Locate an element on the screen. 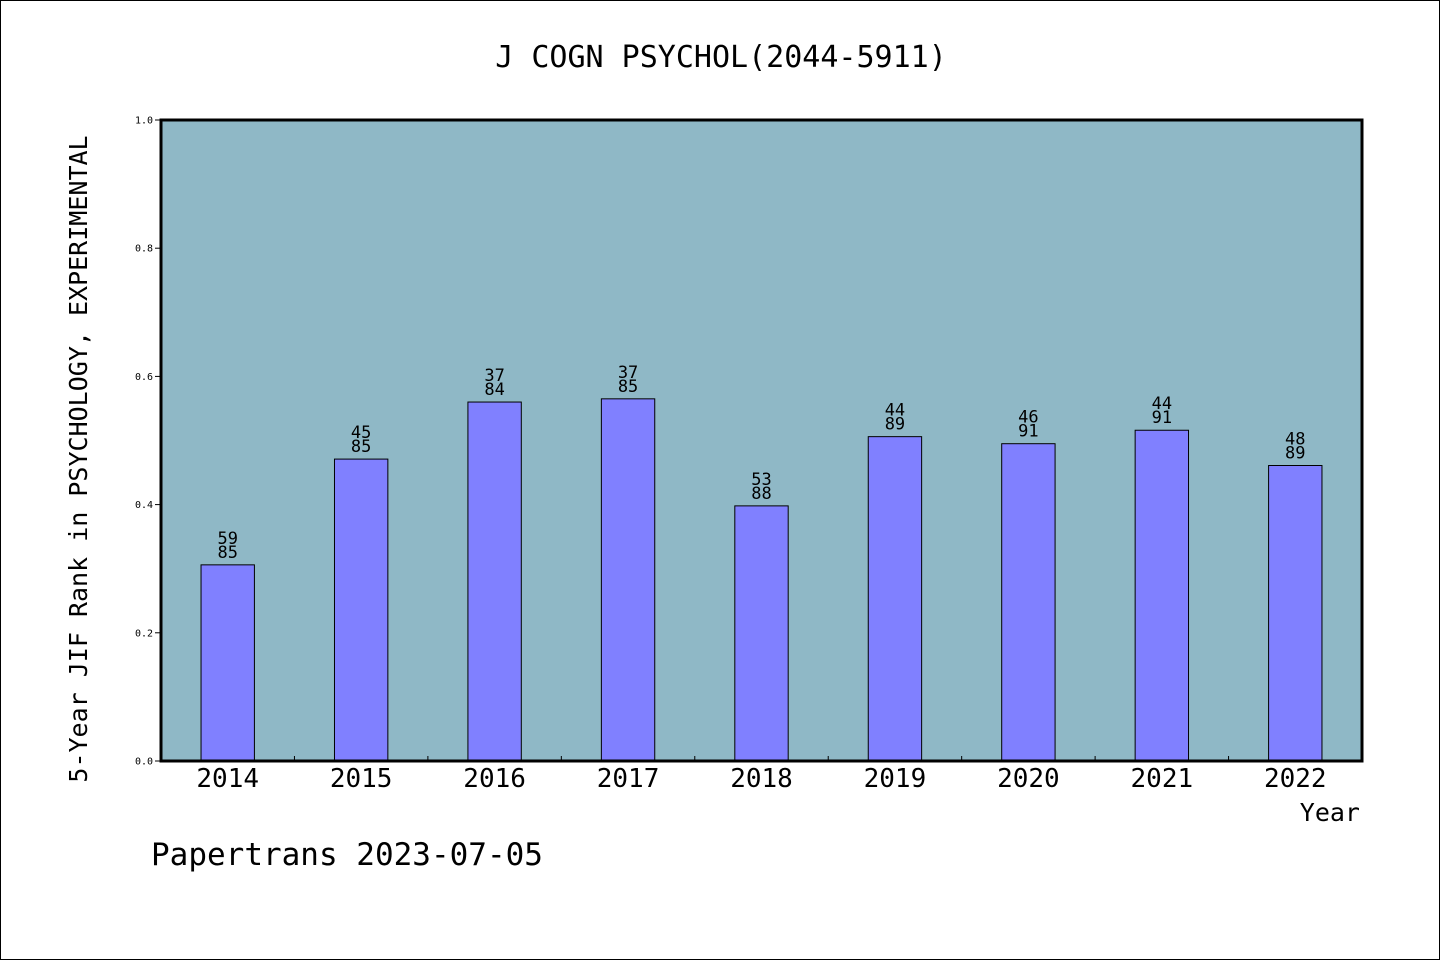 This screenshot has height=961, width=1440. bar-2019 is located at coordinates (895, 599).